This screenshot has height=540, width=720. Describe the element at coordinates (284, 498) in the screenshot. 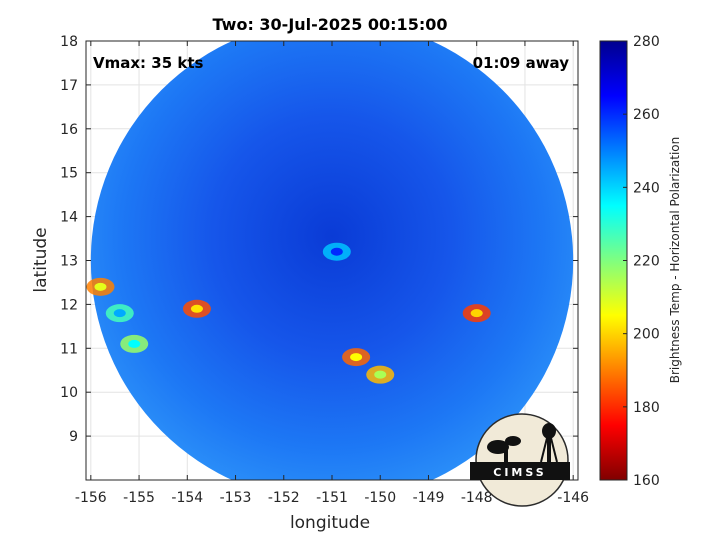

I see `x-tick-label: -152` at that location.